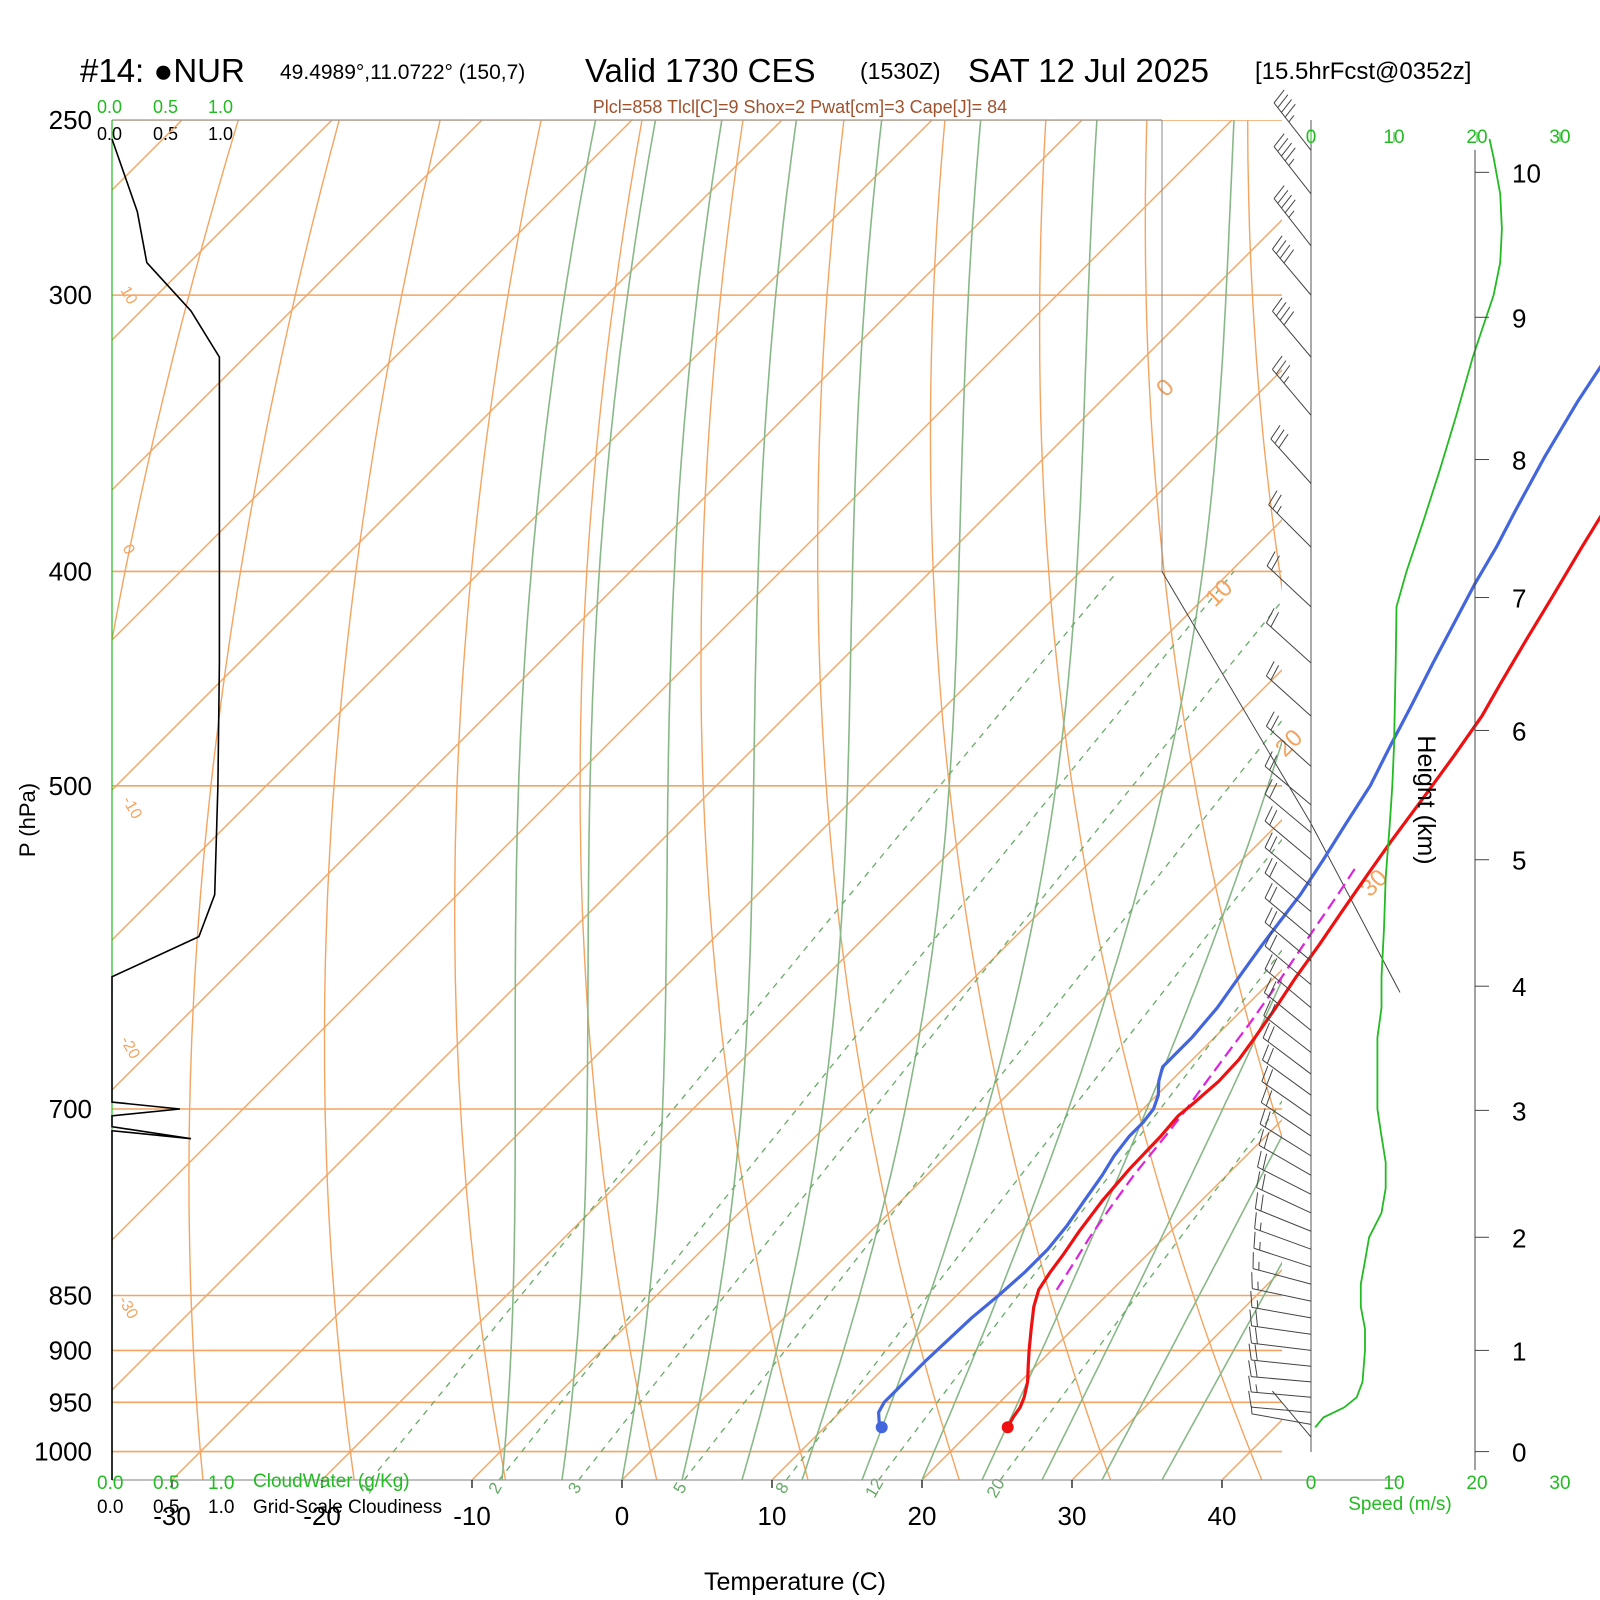 The height and width of the screenshot is (1600, 1600). Describe the element at coordinates (70, 1350) in the screenshot. I see `pressure-tick-label: 900` at that location.